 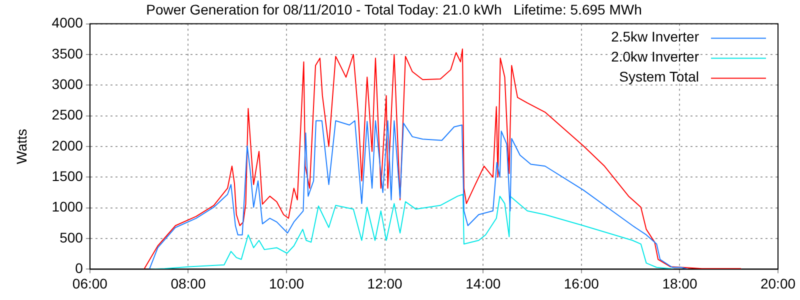 What do you see at coordinates (68, 145) in the screenshot?
I see `y-tick-label: 2000` at bounding box center [68, 145].